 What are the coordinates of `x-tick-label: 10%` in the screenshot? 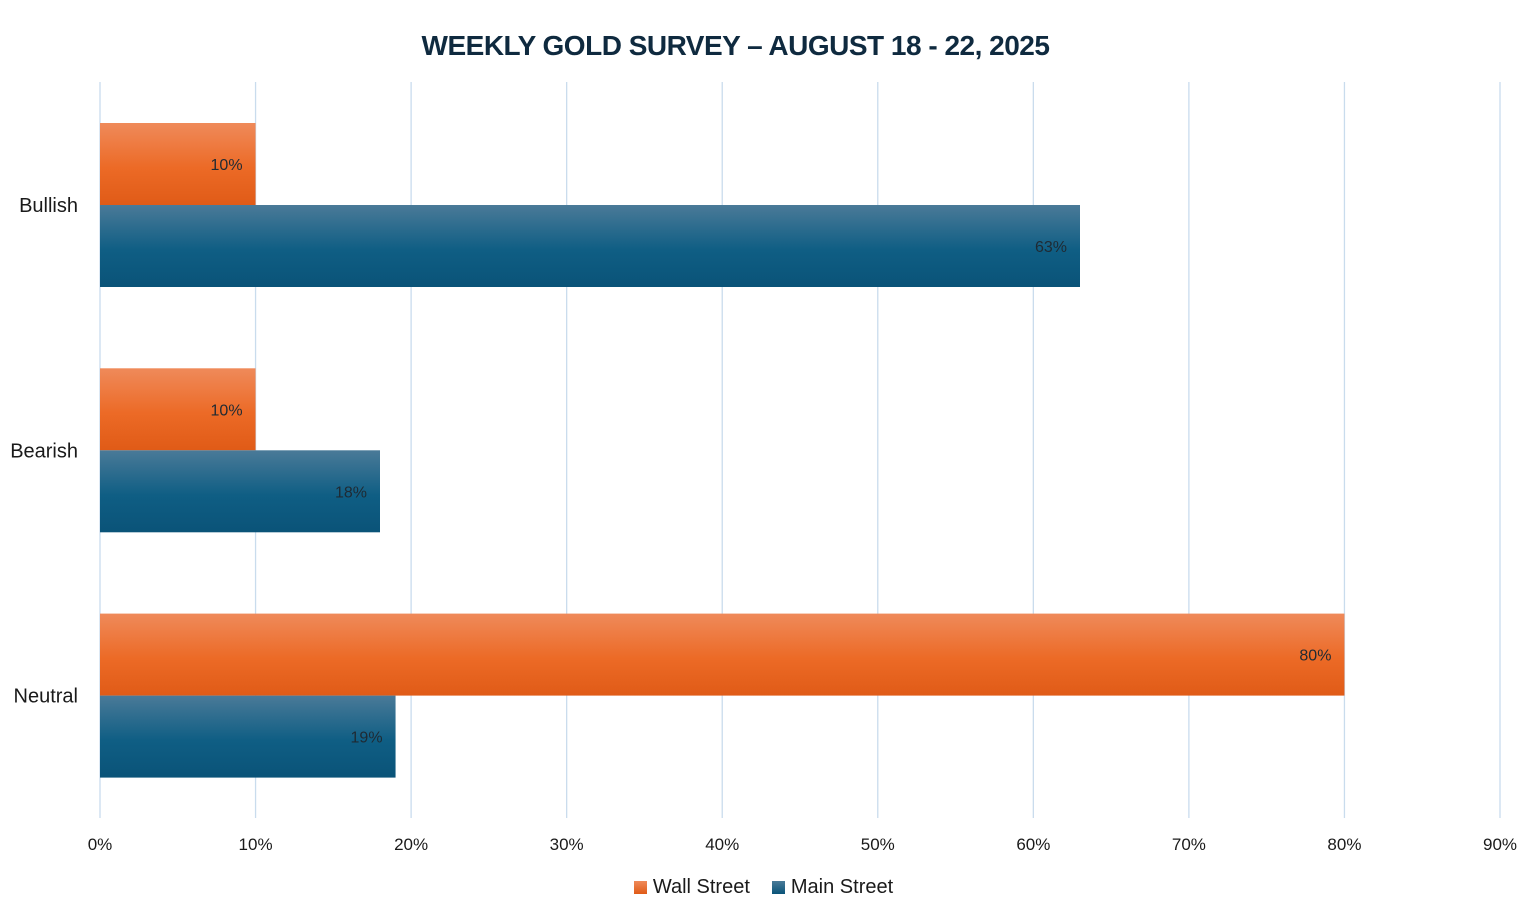 It's located at (256, 844).